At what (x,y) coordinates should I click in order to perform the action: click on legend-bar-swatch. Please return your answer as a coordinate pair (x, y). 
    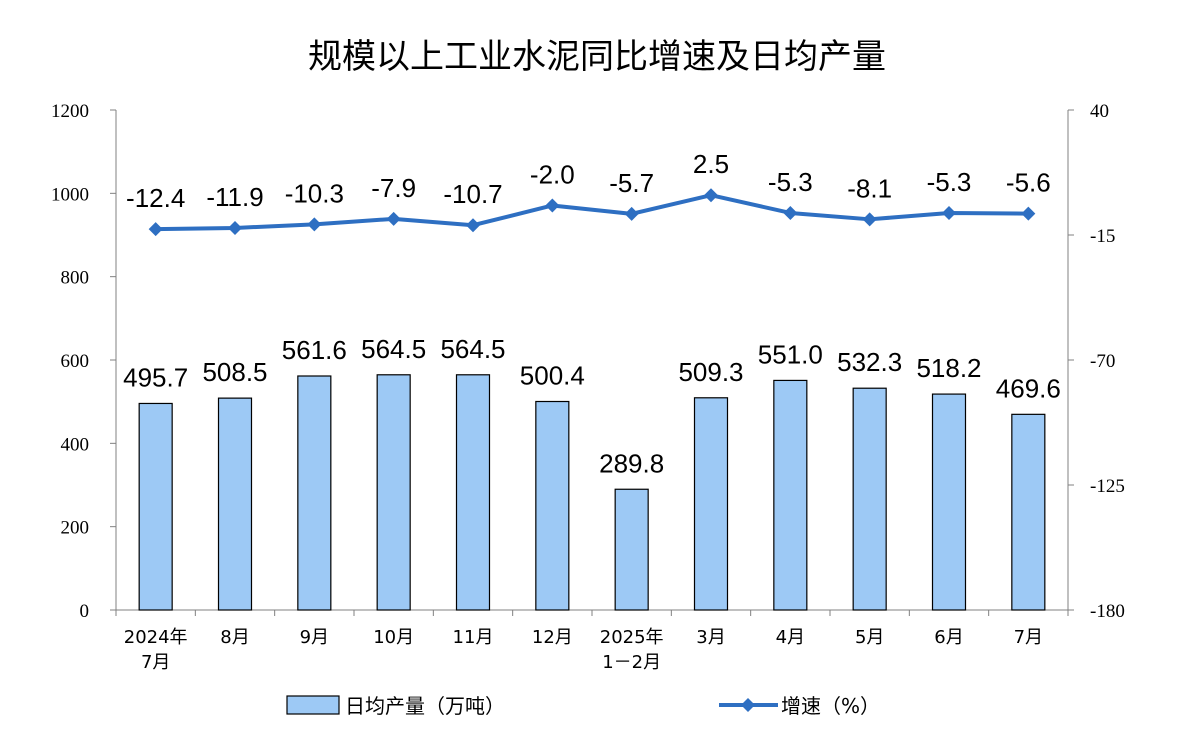
    Looking at the image, I should click on (313, 705).